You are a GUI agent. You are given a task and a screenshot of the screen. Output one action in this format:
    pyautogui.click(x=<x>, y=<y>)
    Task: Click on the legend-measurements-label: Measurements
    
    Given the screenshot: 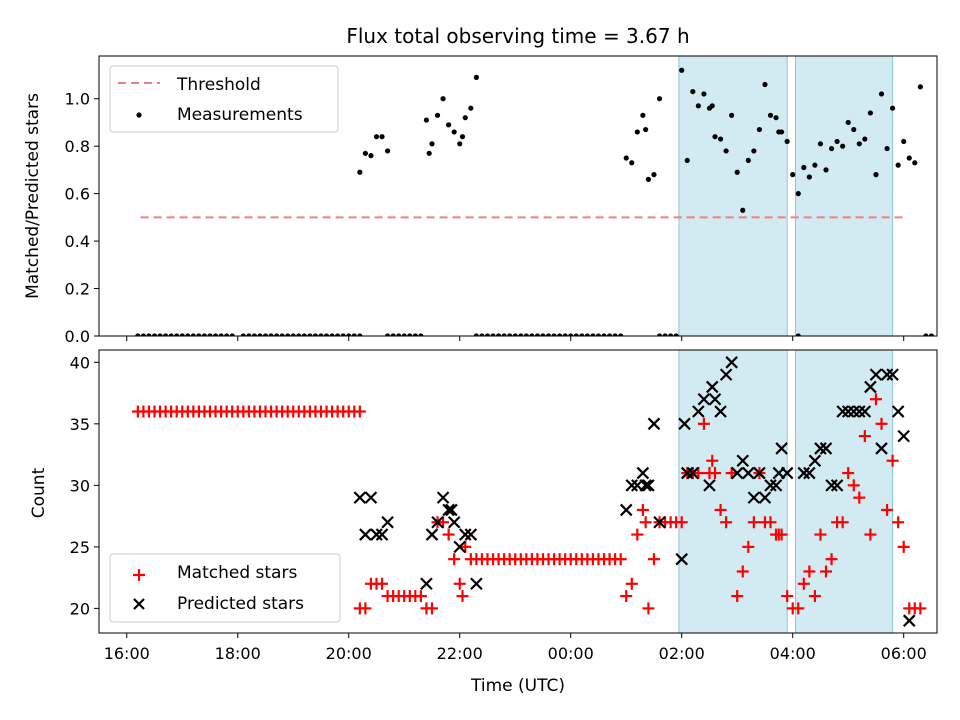 What is the action you would take?
    pyautogui.click(x=240, y=115)
    